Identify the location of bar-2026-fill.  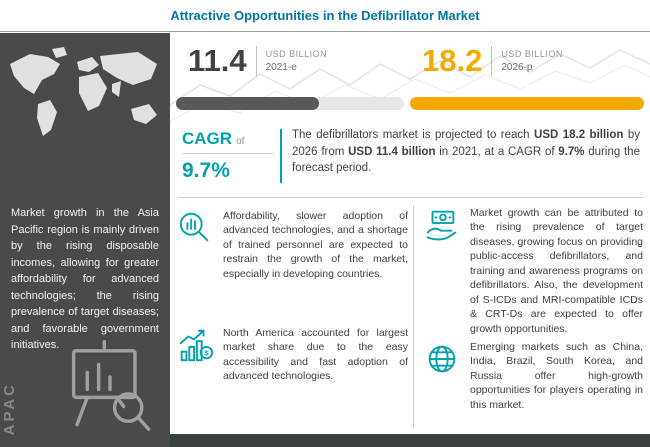
(527, 103).